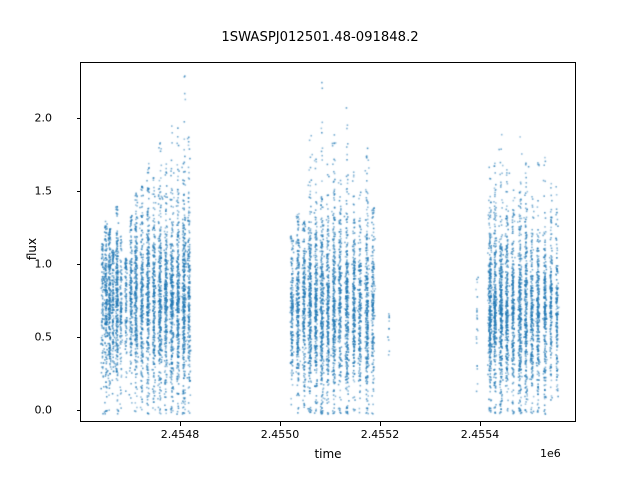 The height and width of the screenshot is (480, 640). I want to click on x-tick-label: 2.4552, so click(380, 434).